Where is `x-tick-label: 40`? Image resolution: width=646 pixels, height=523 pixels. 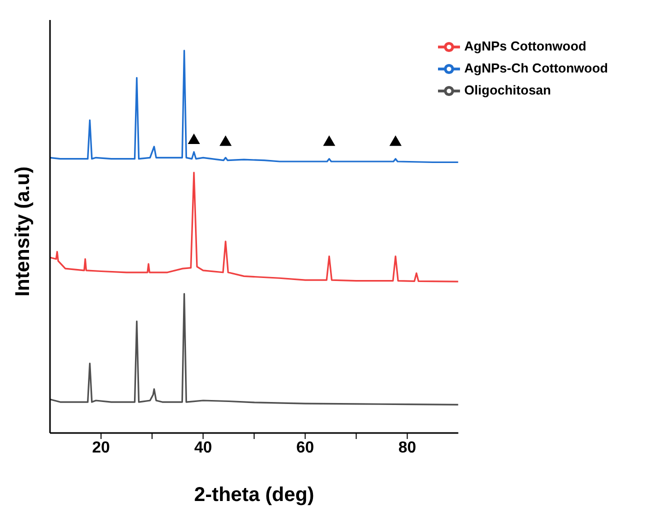
x-tick-label: 40 is located at coordinates (203, 447).